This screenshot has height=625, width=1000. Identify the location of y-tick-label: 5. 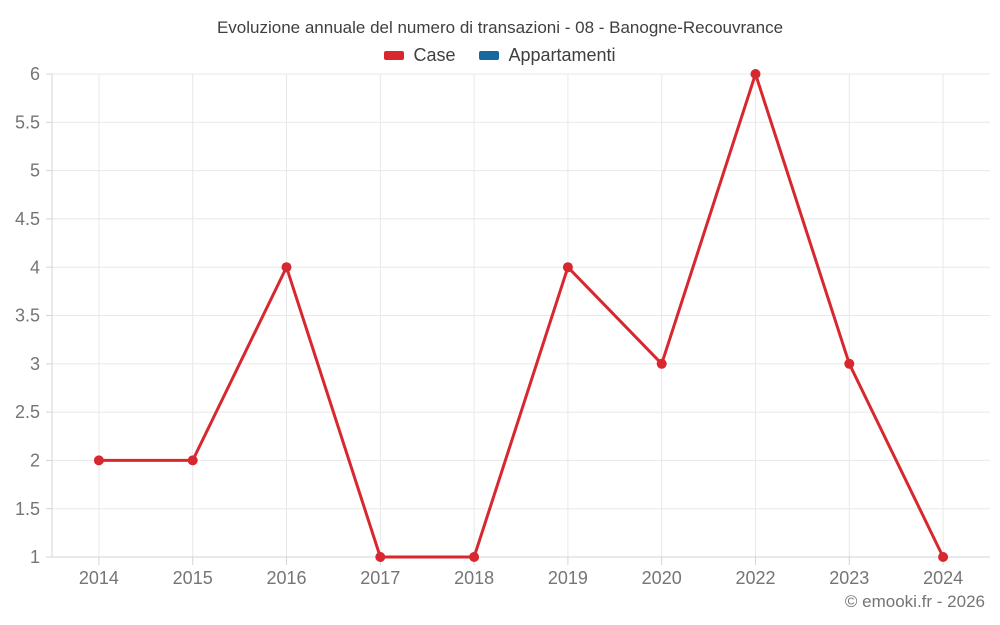
(35, 171).